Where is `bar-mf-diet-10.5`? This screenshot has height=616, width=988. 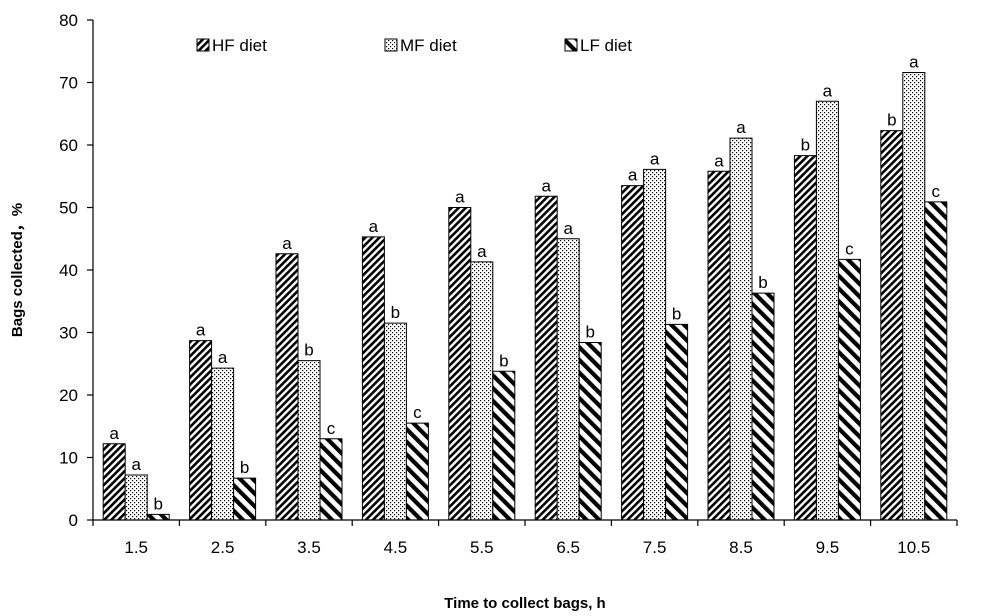 bar-mf-diet-10.5 is located at coordinates (914, 296).